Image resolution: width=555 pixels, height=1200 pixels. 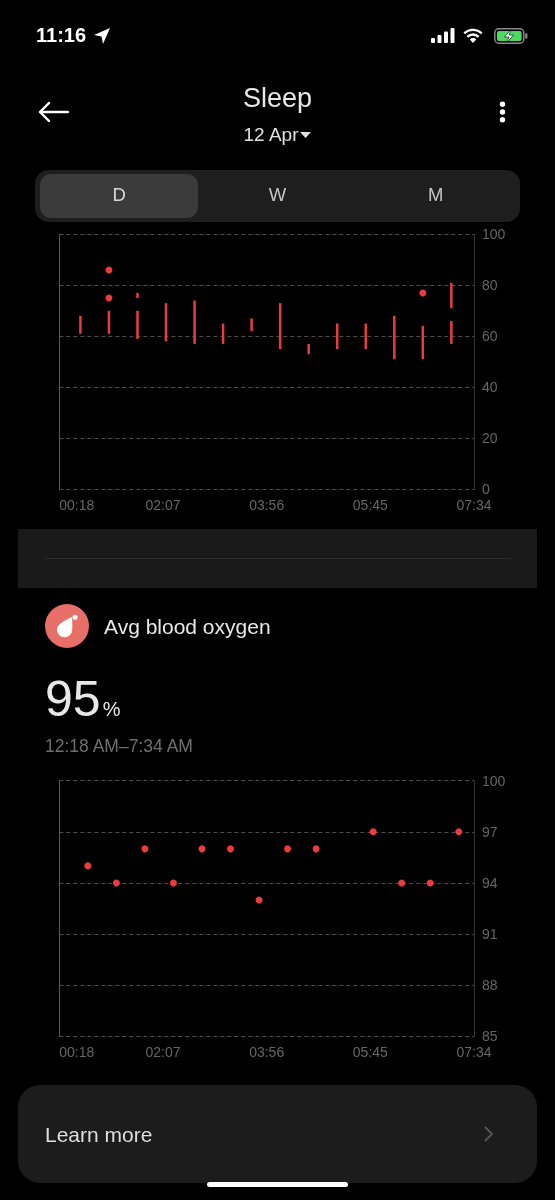 I want to click on x-tick-label: 02:07, so click(x=163, y=1052).